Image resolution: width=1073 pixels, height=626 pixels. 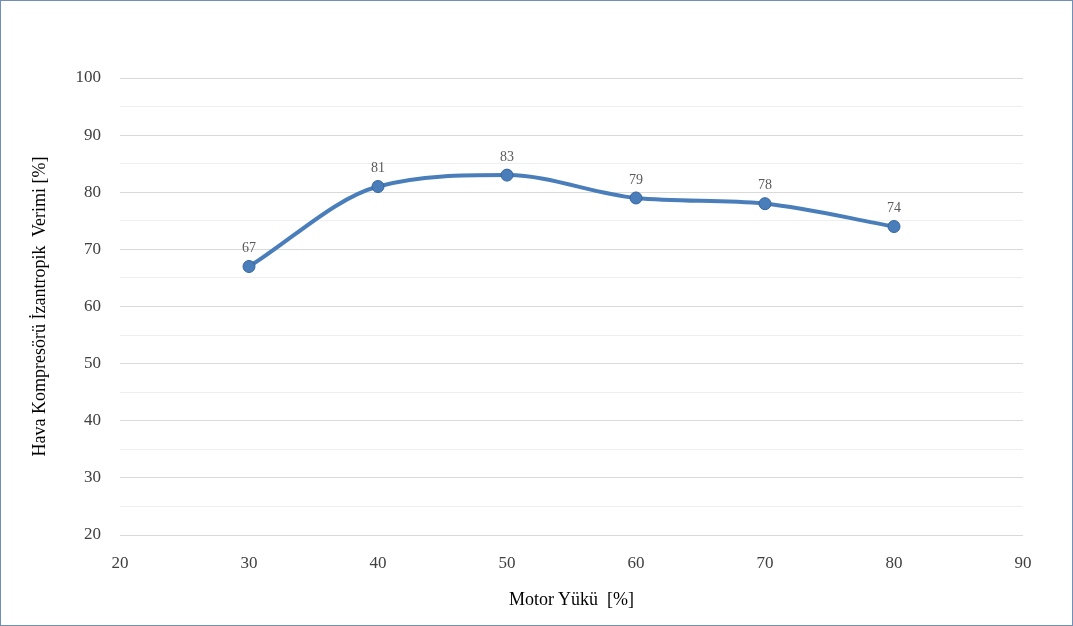 I want to click on data-label: 74, so click(x=894, y=208).